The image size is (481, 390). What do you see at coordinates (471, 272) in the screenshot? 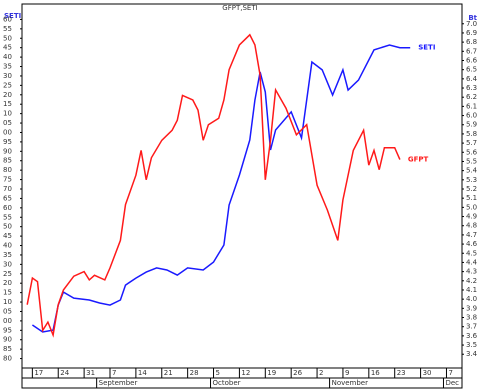
I see `y2-tick-label: 4.3` at bounding box center [471, 272].